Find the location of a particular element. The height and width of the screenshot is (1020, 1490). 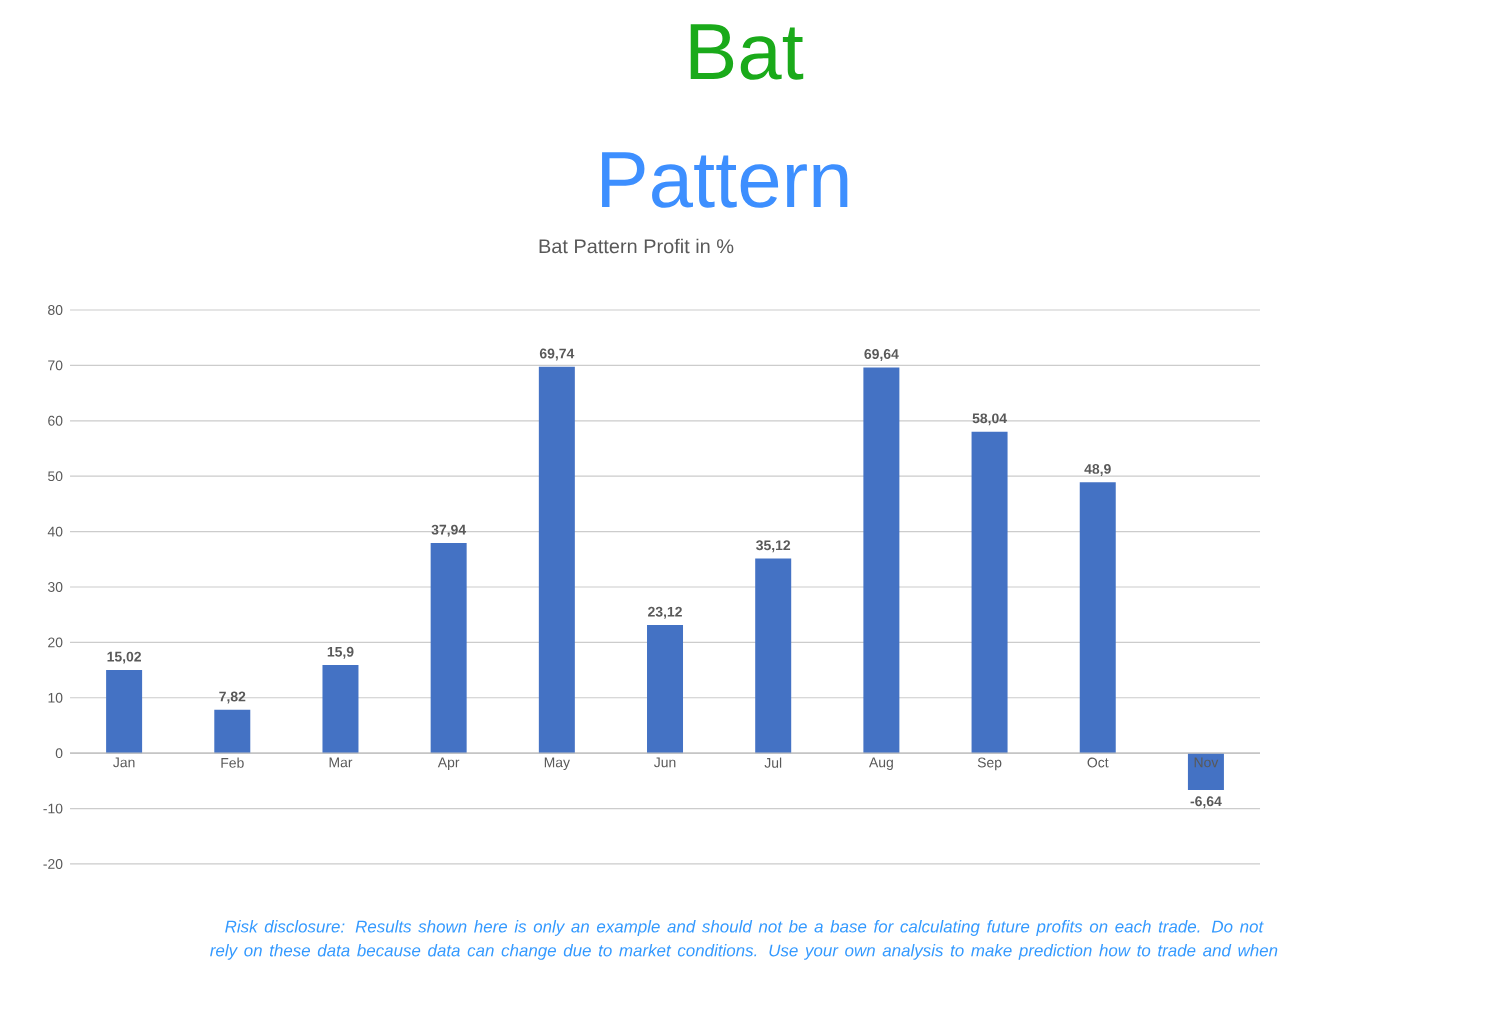

text: Bat is located at coordinates (747, 52).